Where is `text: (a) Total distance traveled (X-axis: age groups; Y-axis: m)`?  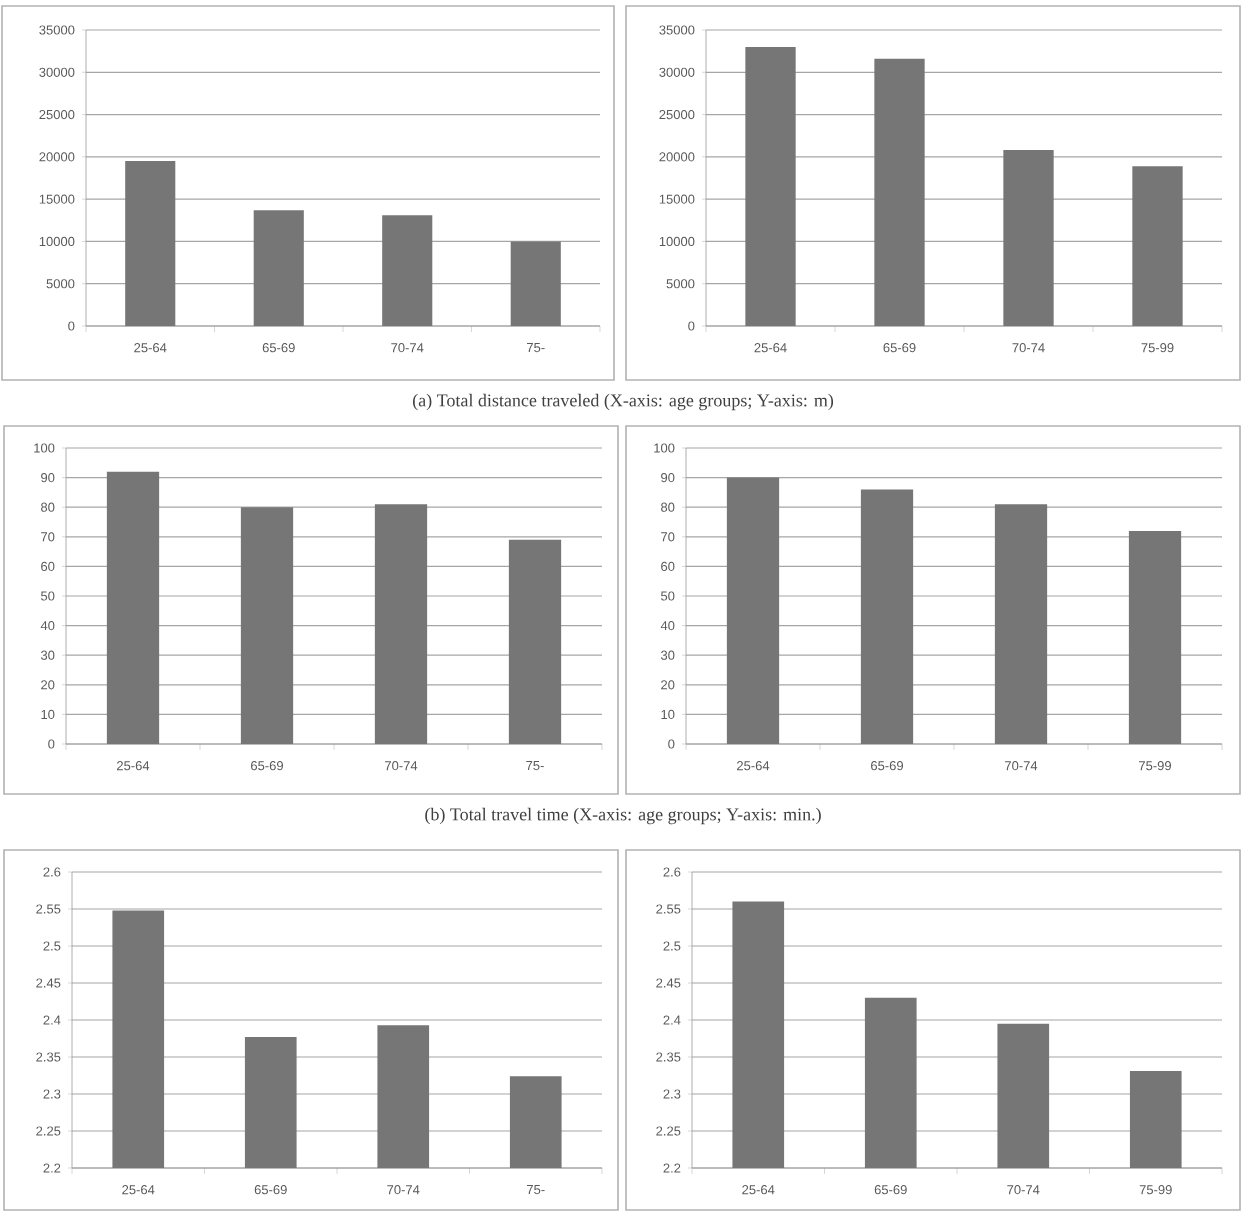
text: (a) Total distance traveled (X-axis: age groups; Y-axis: m) is located at coordinates (623, 402).